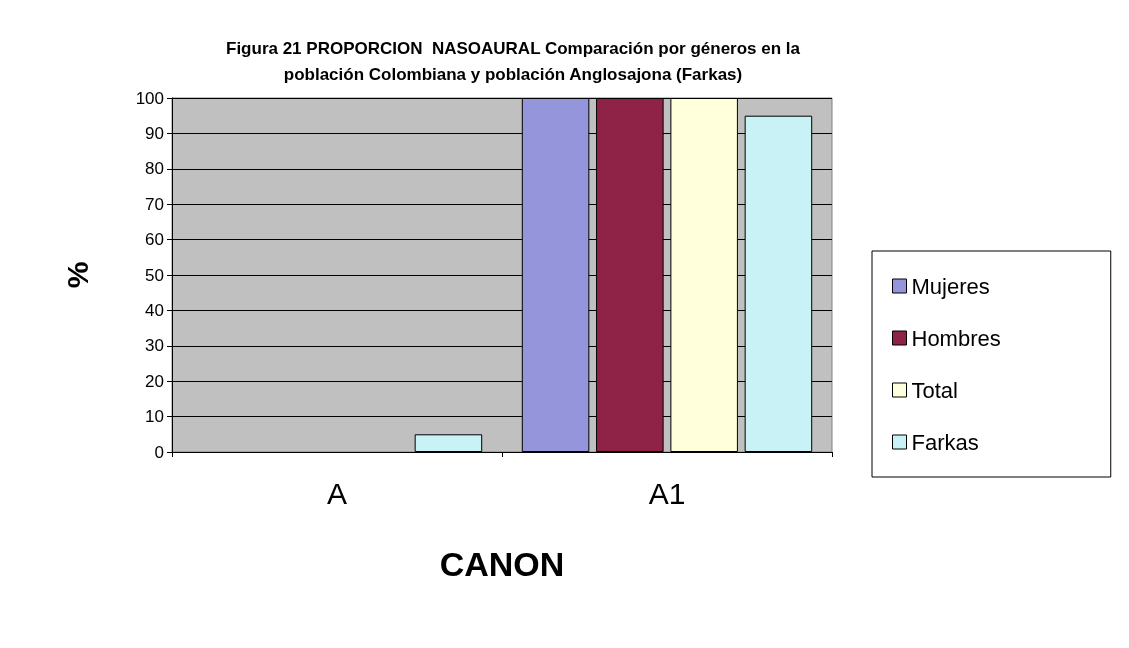  What do you see at coordinates (154, 275) in the screenshot?
I see `y-tick-label: 50` at bounding box center [154, 275].